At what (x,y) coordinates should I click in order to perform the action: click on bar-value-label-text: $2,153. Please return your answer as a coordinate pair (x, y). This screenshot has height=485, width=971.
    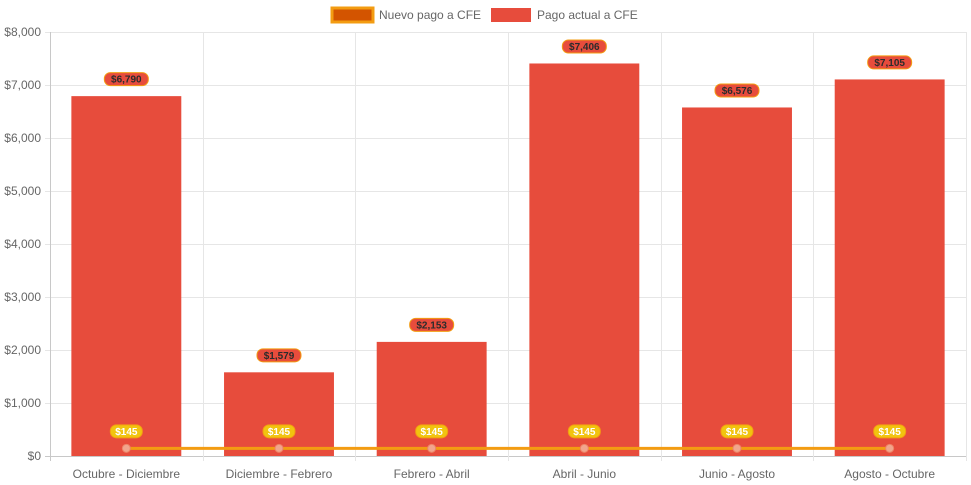
    Looking at the image, I should click on (431, 325).